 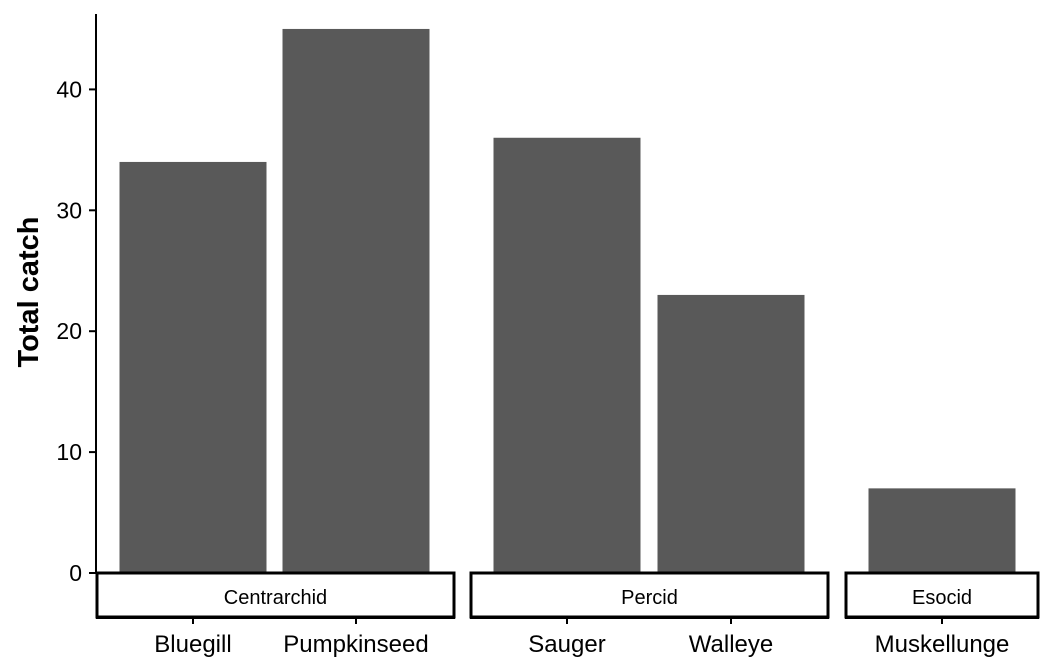 I want to click on y-tick-label: 10, so click(x=69, y=452).